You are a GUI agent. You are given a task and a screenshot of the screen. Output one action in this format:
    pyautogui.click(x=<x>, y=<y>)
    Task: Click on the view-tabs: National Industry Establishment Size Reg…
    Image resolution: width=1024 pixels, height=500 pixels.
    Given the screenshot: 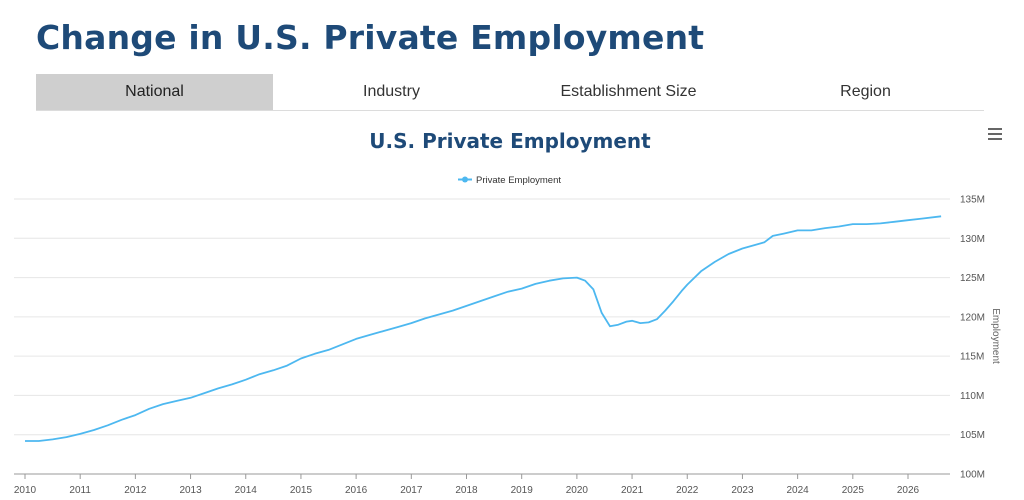 What is the action you would take?
    pyautogui.click(x=510, y=92)
    